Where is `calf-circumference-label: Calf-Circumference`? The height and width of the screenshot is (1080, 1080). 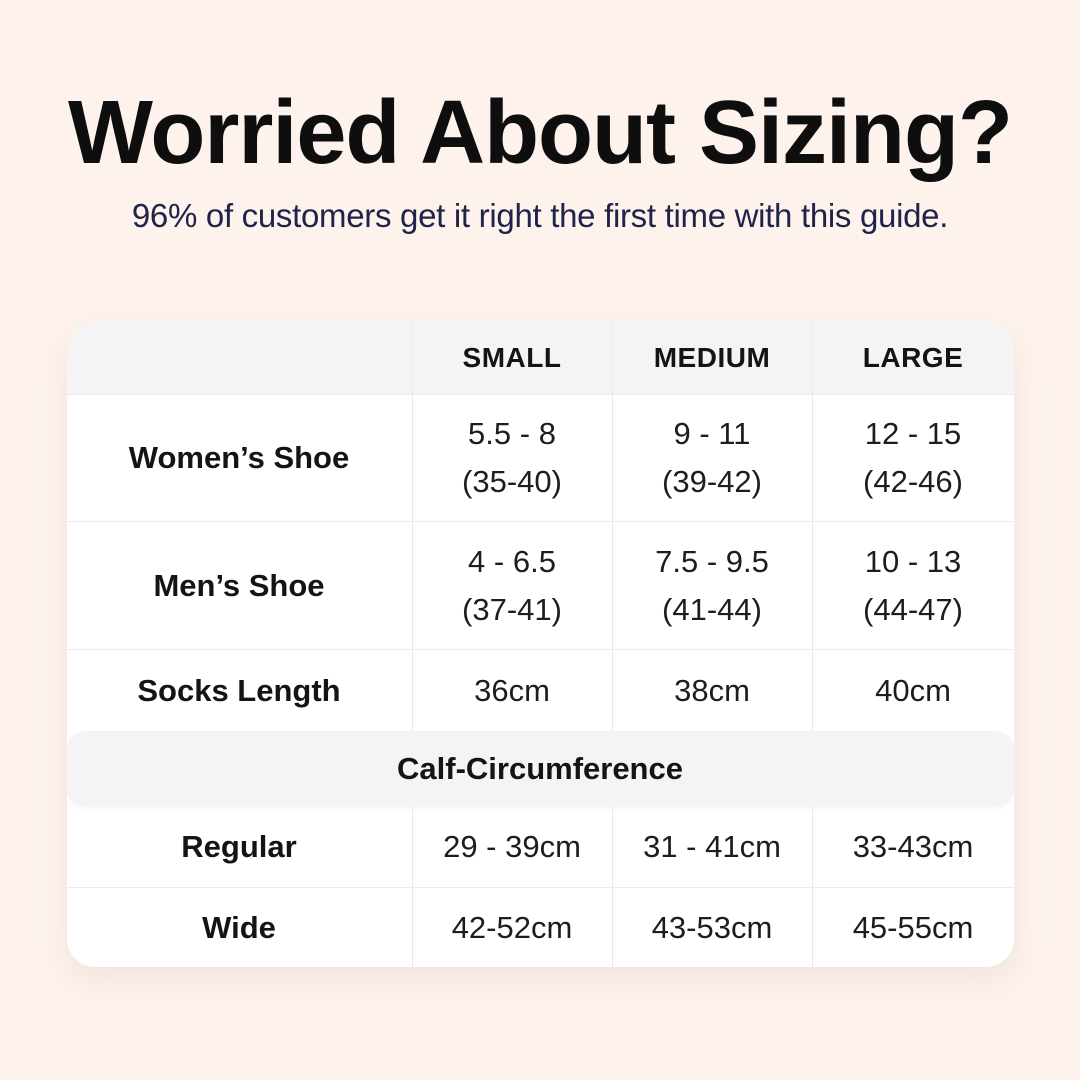 calf-circumference-label: Calf-Circumference is located at coordinates (540, 768).